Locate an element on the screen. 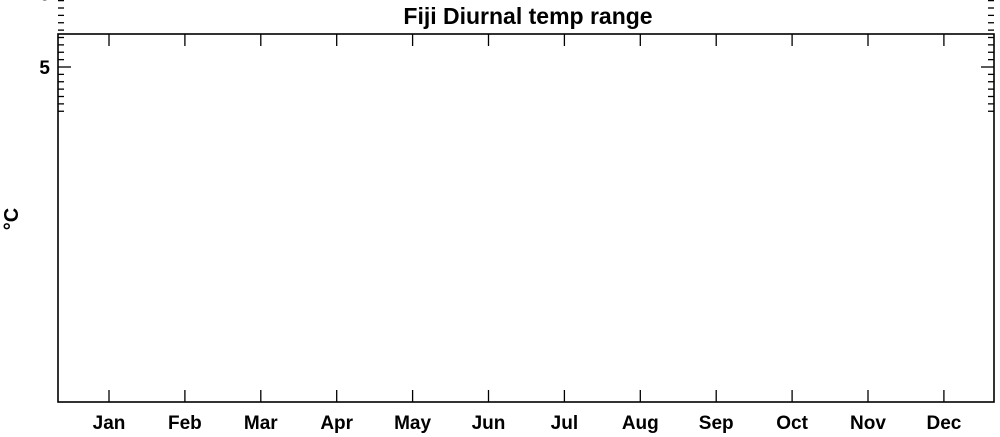 This screenshot has width=1000, height=437. x-tick-label: Mar is located at coordinates (261, 423).